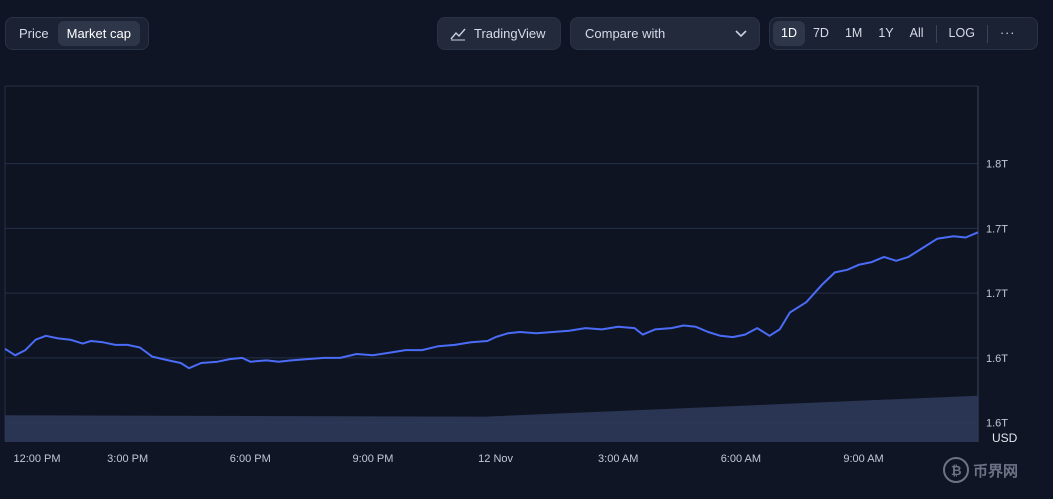 The image size is (1053, 499). Describe the element at coordinates (1005, 438) in the screenshot. I see `currency-label: USD` at that location.